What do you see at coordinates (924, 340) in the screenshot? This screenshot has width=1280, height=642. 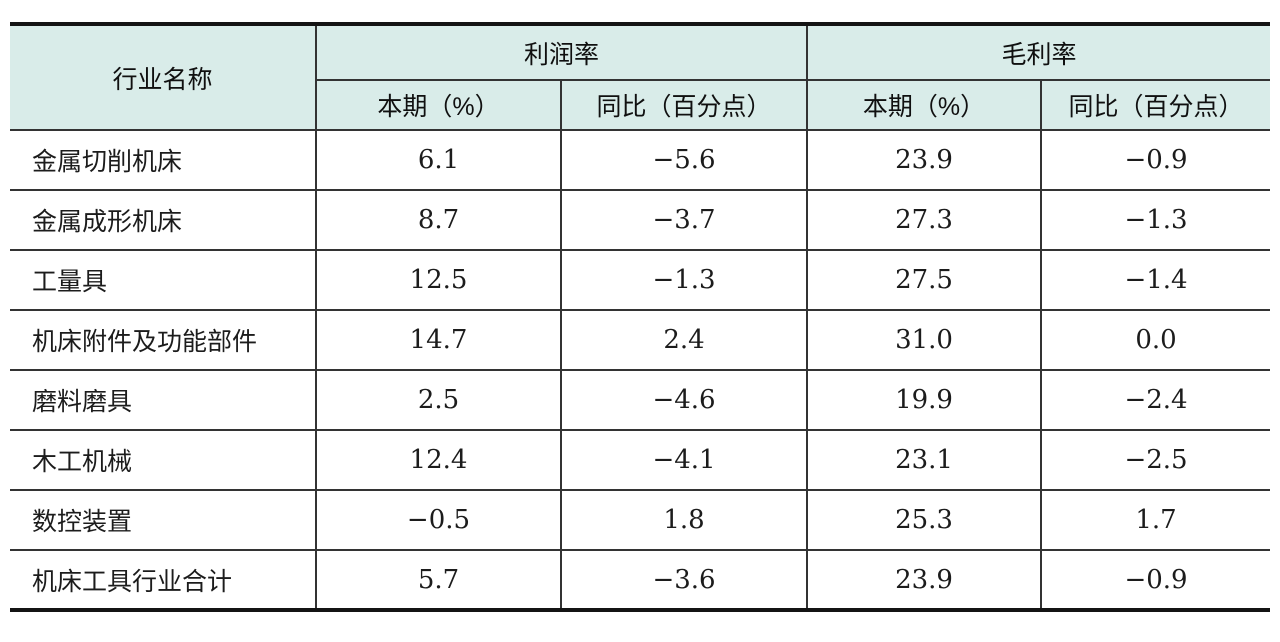 I see `cell-gross-current: 31.0` at bounding box center [924, 340].